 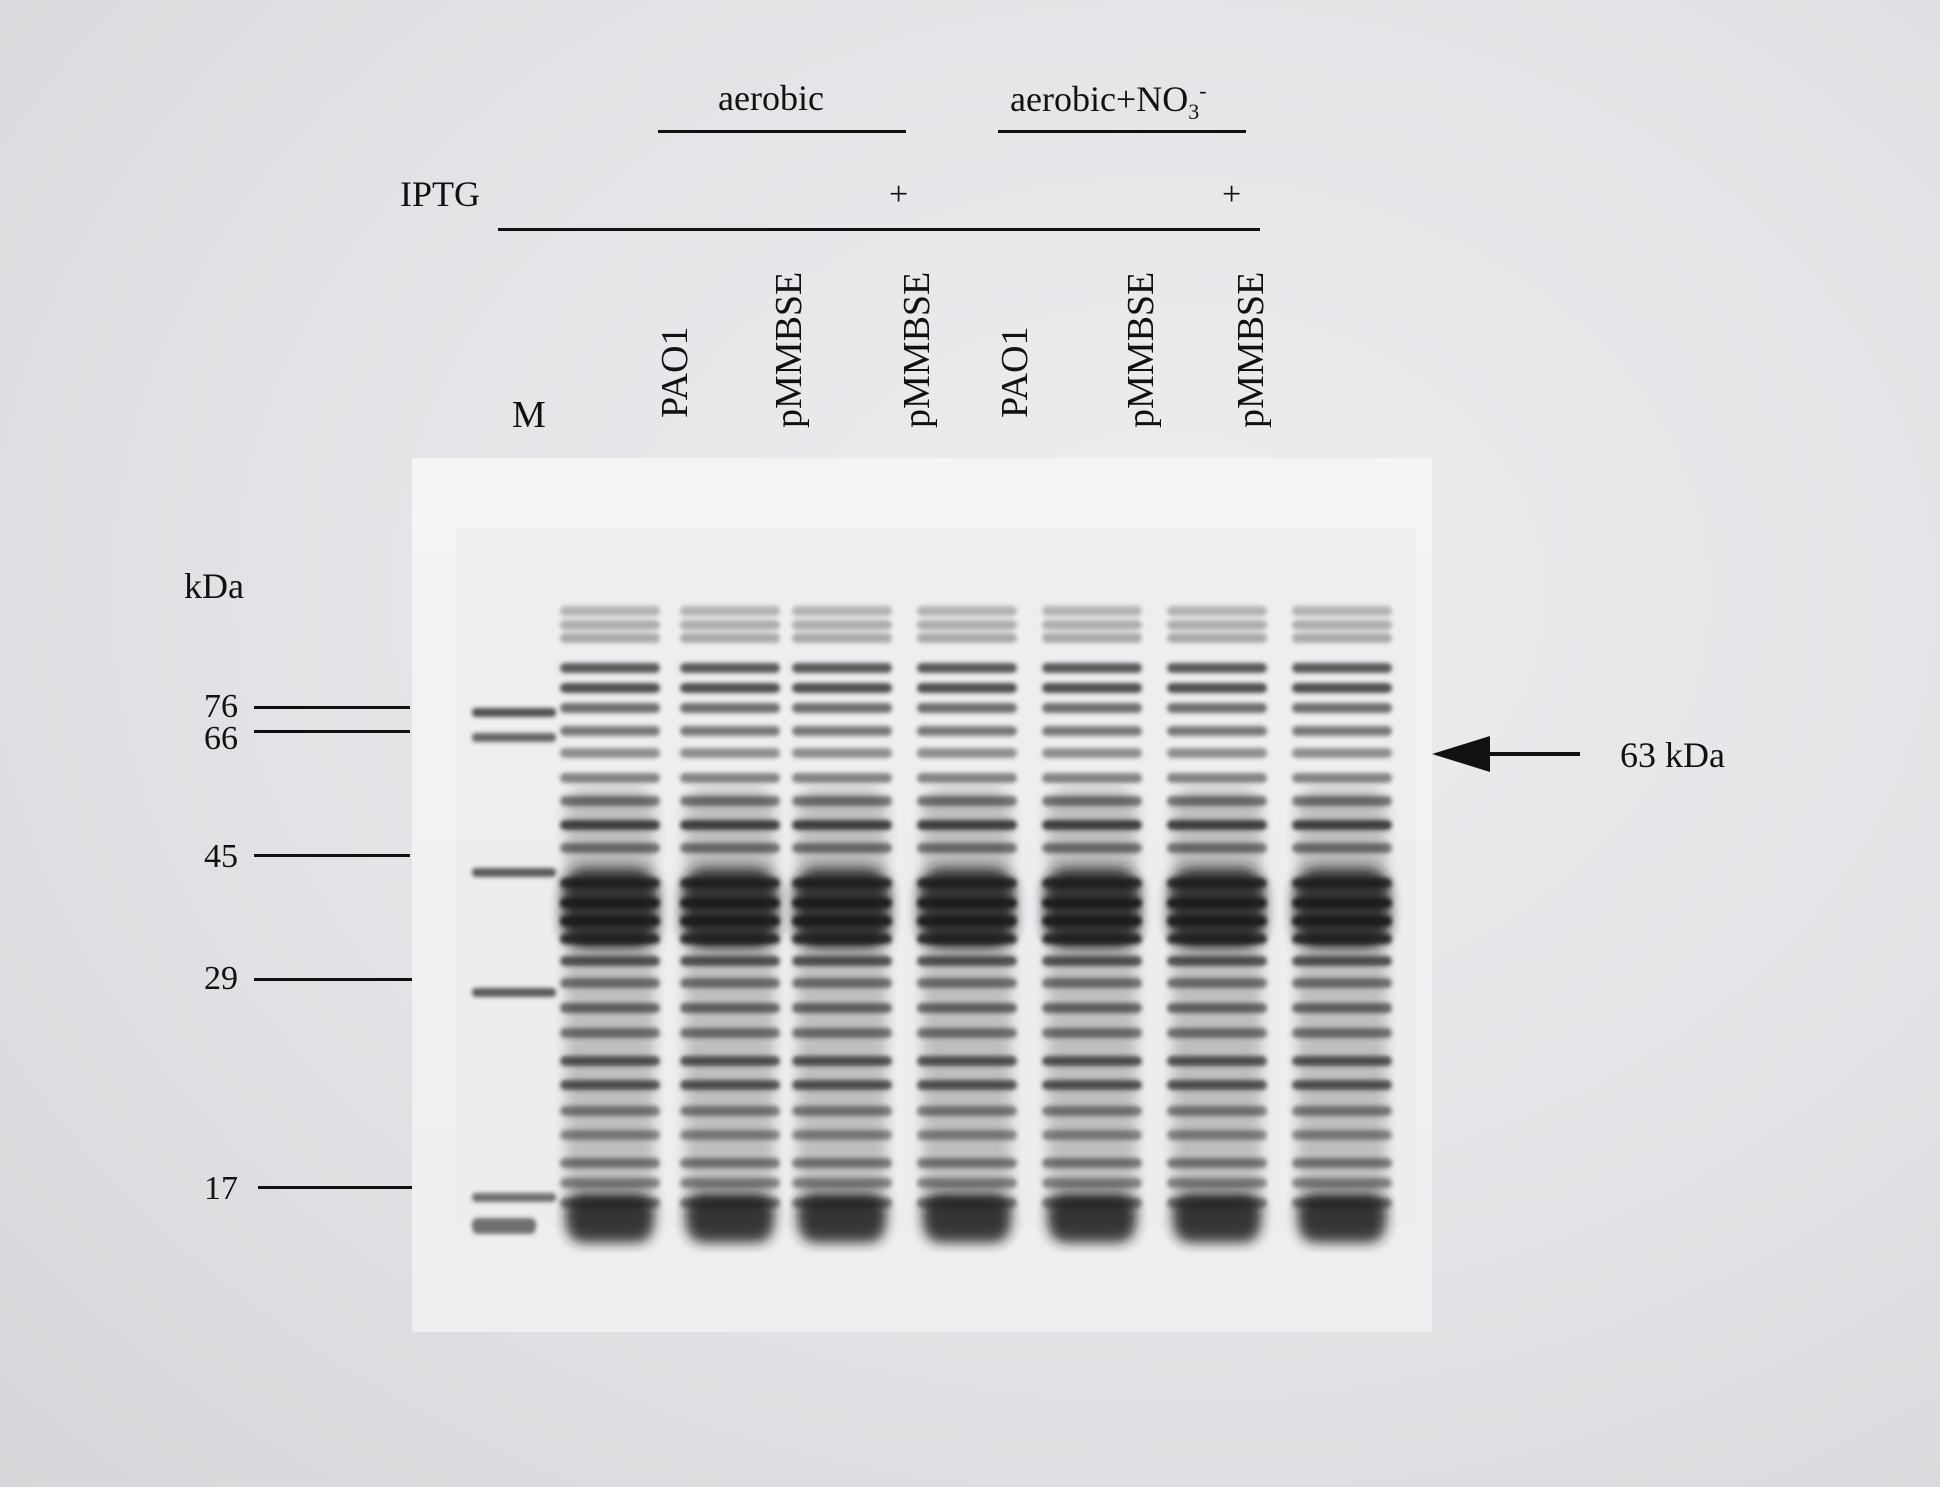 I want to click on arrow-head-icon, so click(x=1461, y=754).